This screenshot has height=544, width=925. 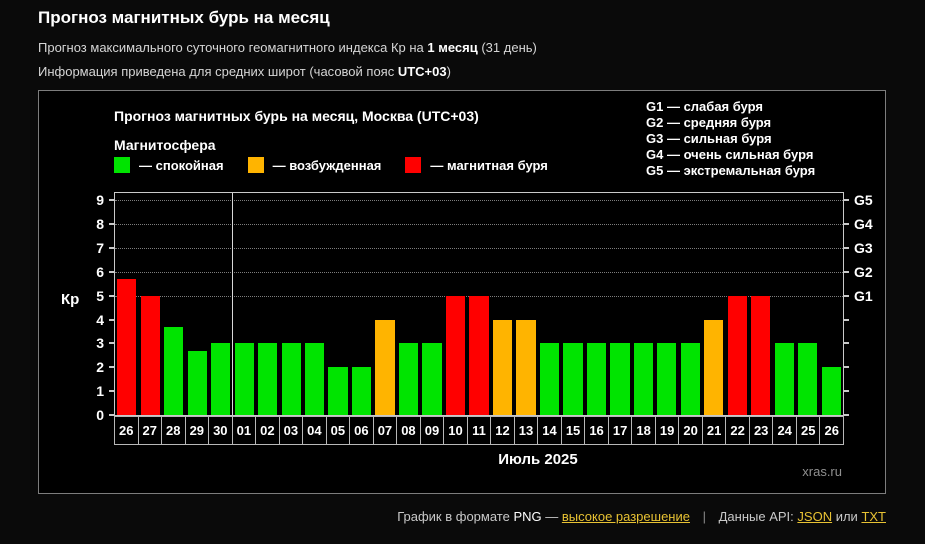 What do you see at coordinates (338, 430) in the screenshot?
I see `date-cell: 05` at bounding box center [338, 430].